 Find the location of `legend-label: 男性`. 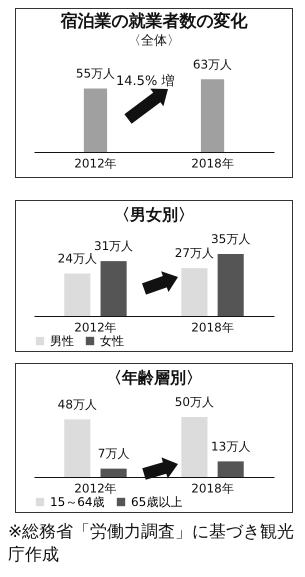

legend-label: 男性 is located at coordinates (62, 341).